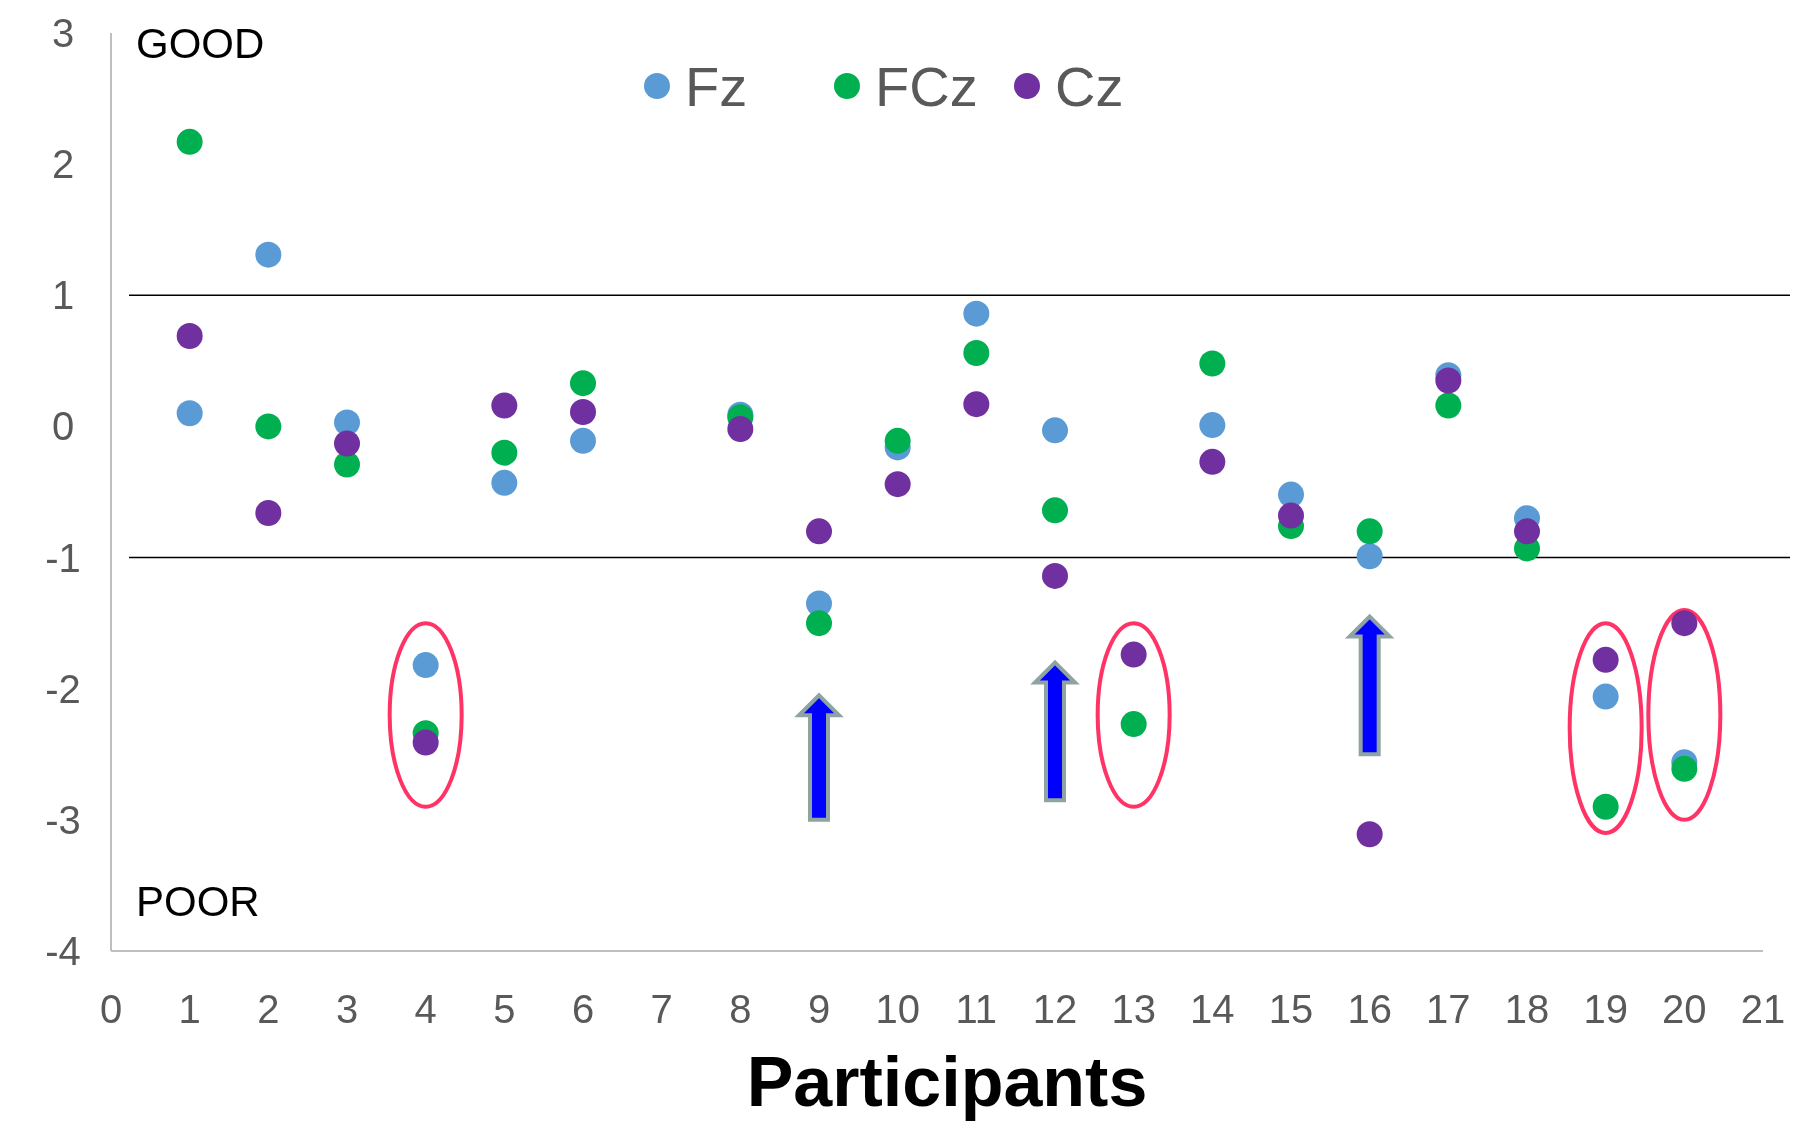 The height and width of the screenshot is (1134, 1798). What do you see at coordinates (1527, 1009) in the screenshot?
I see `x-tick-label: 18` at bounding box center [1527, 1009].